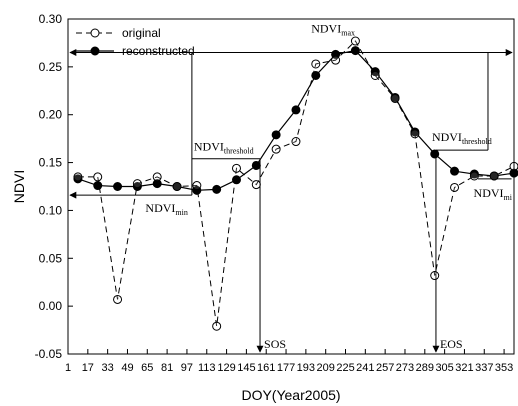 This screenshot has width=518, height=406. I want to click on eos-label: EOS, so click(451, 344).